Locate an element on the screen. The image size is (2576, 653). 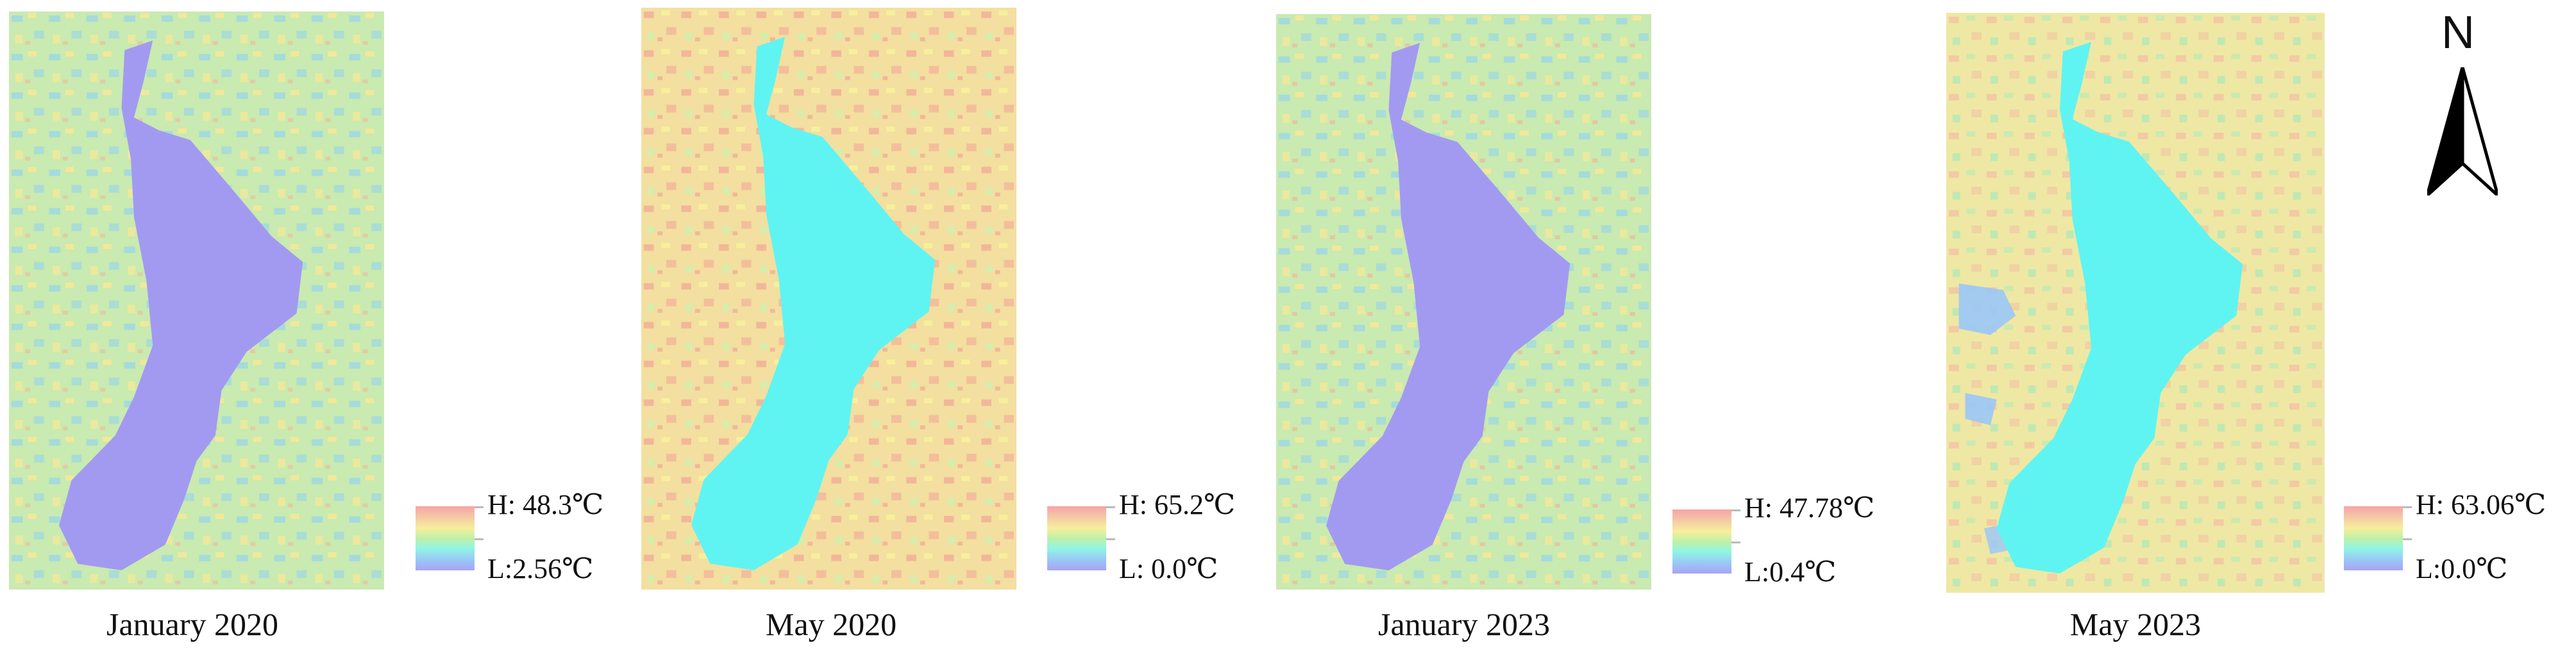
temperature-legend: H: 65.2℃ L: 0.0℃ is located at coordinates (1182, 536).